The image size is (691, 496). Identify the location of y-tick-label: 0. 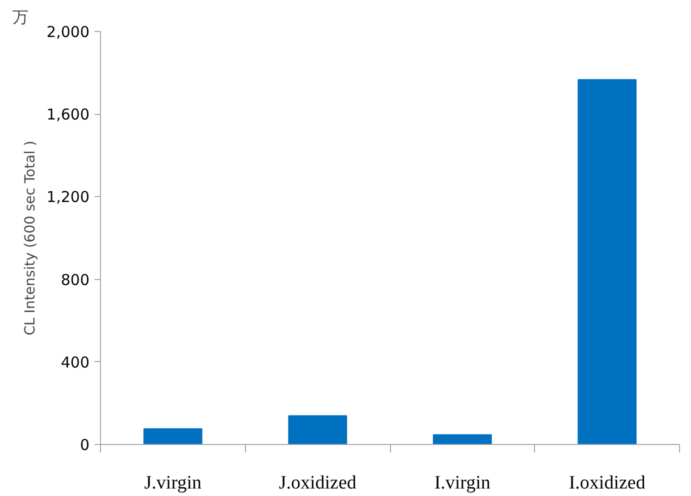
(85, 445).